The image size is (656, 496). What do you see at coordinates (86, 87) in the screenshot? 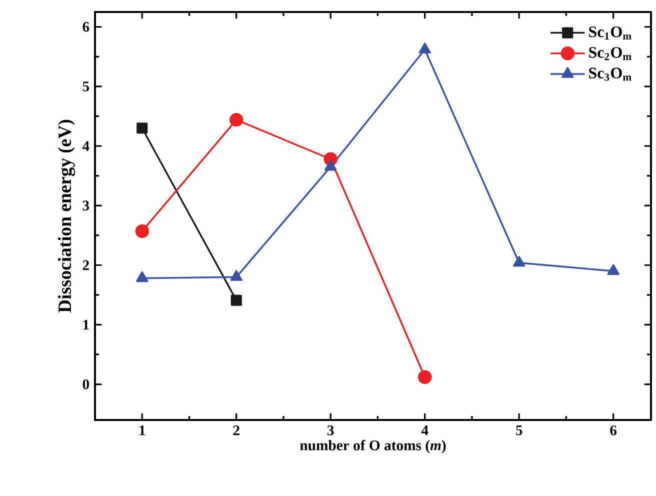
I see `y-tick-label: 5` at bounding box center [86, 87].